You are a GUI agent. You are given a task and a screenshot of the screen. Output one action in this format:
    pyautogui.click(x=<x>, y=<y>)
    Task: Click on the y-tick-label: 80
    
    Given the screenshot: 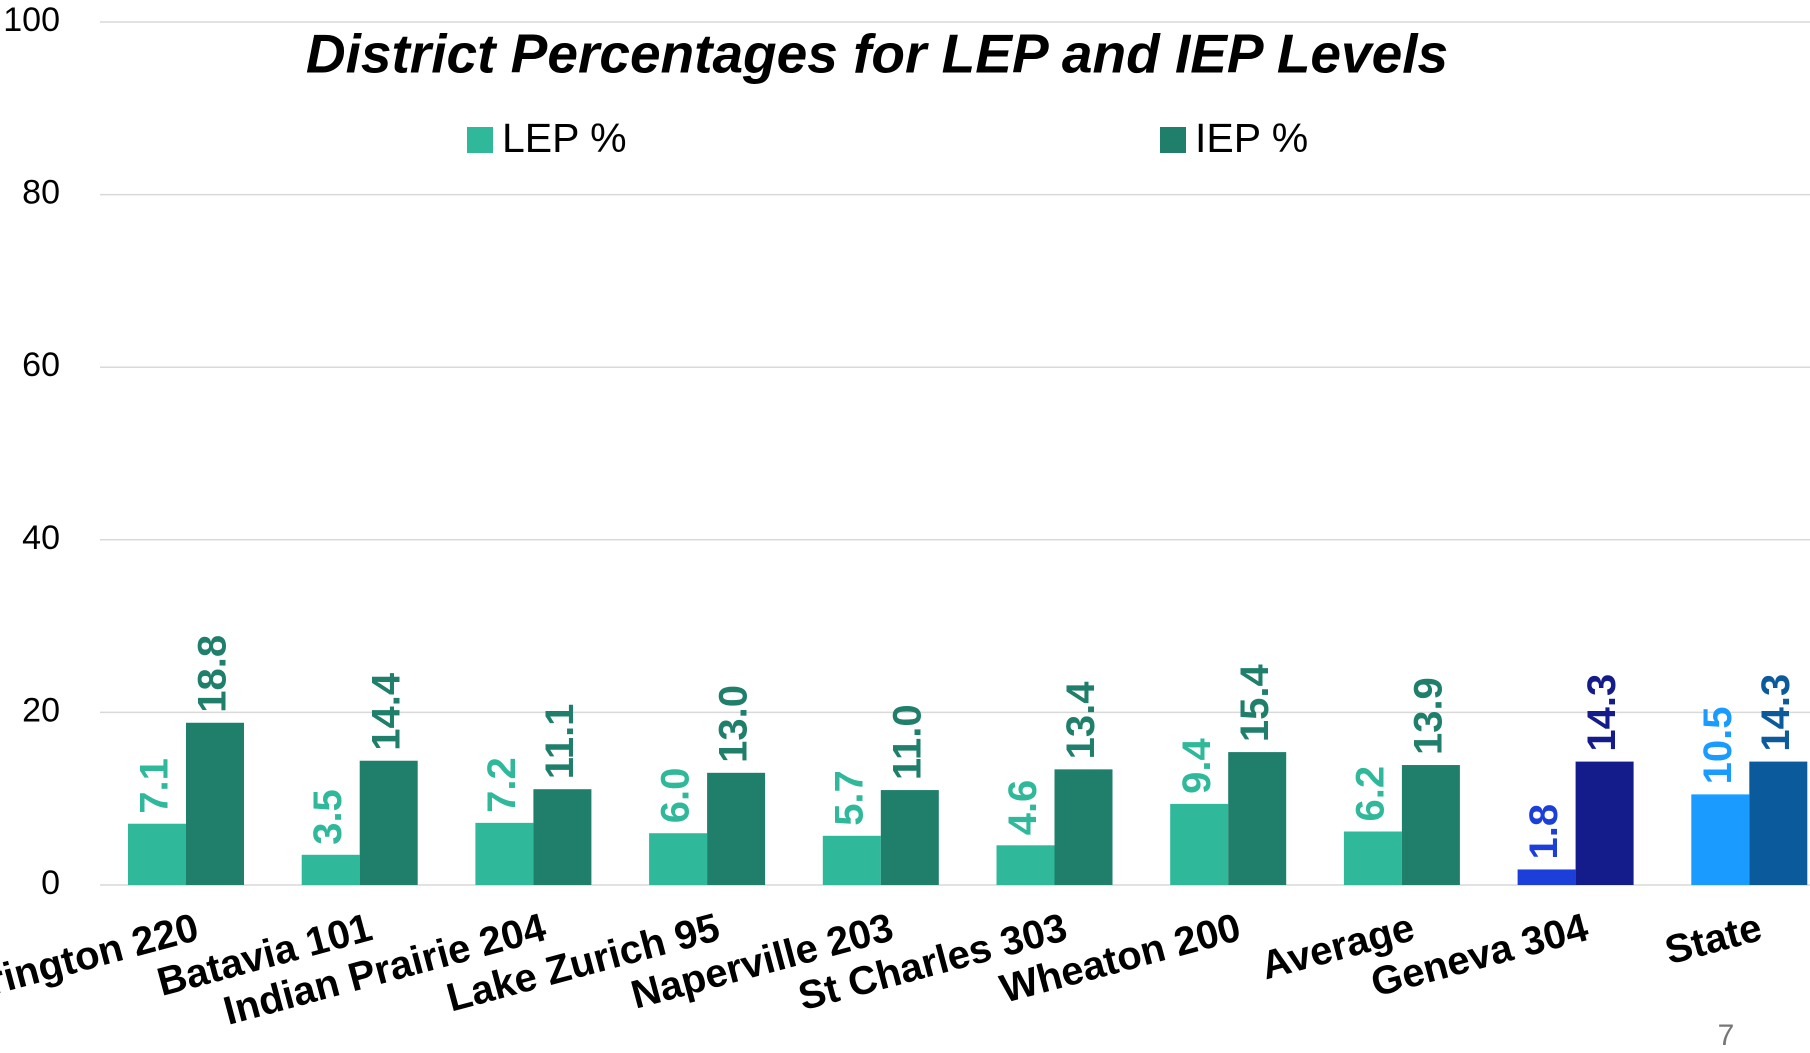 What is the action you would take?
    pyautogui.click(x=41, y=193)
    